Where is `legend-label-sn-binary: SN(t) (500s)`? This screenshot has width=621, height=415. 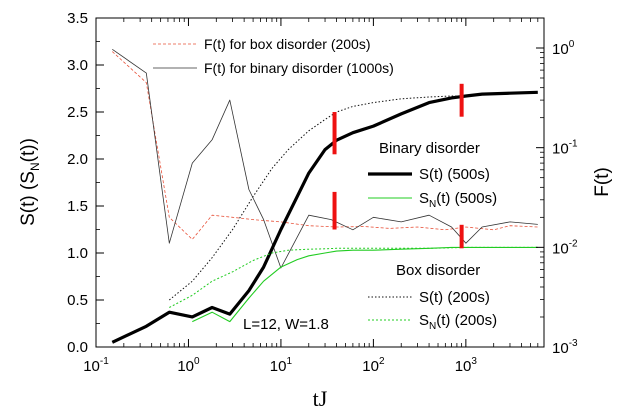 legend-label-sn-binary: SN(t) (500s) is located at coordinates (458, 200).